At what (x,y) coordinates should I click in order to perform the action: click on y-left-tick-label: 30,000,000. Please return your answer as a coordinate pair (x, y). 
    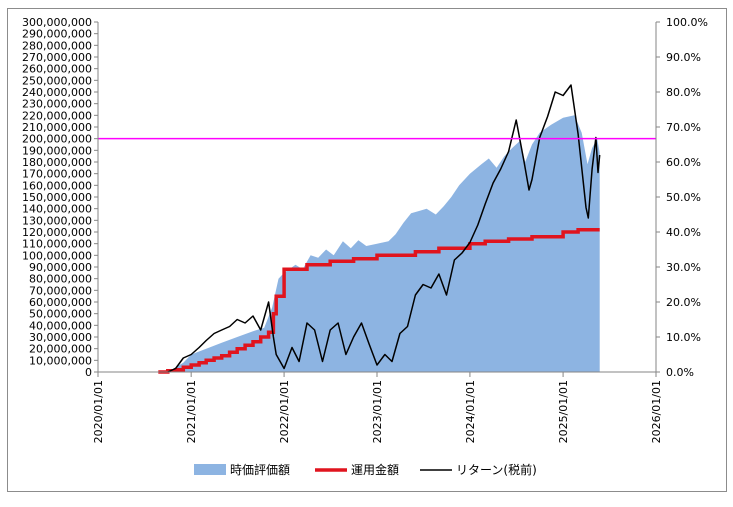
    Looking at the image, I should click on (60, 337).